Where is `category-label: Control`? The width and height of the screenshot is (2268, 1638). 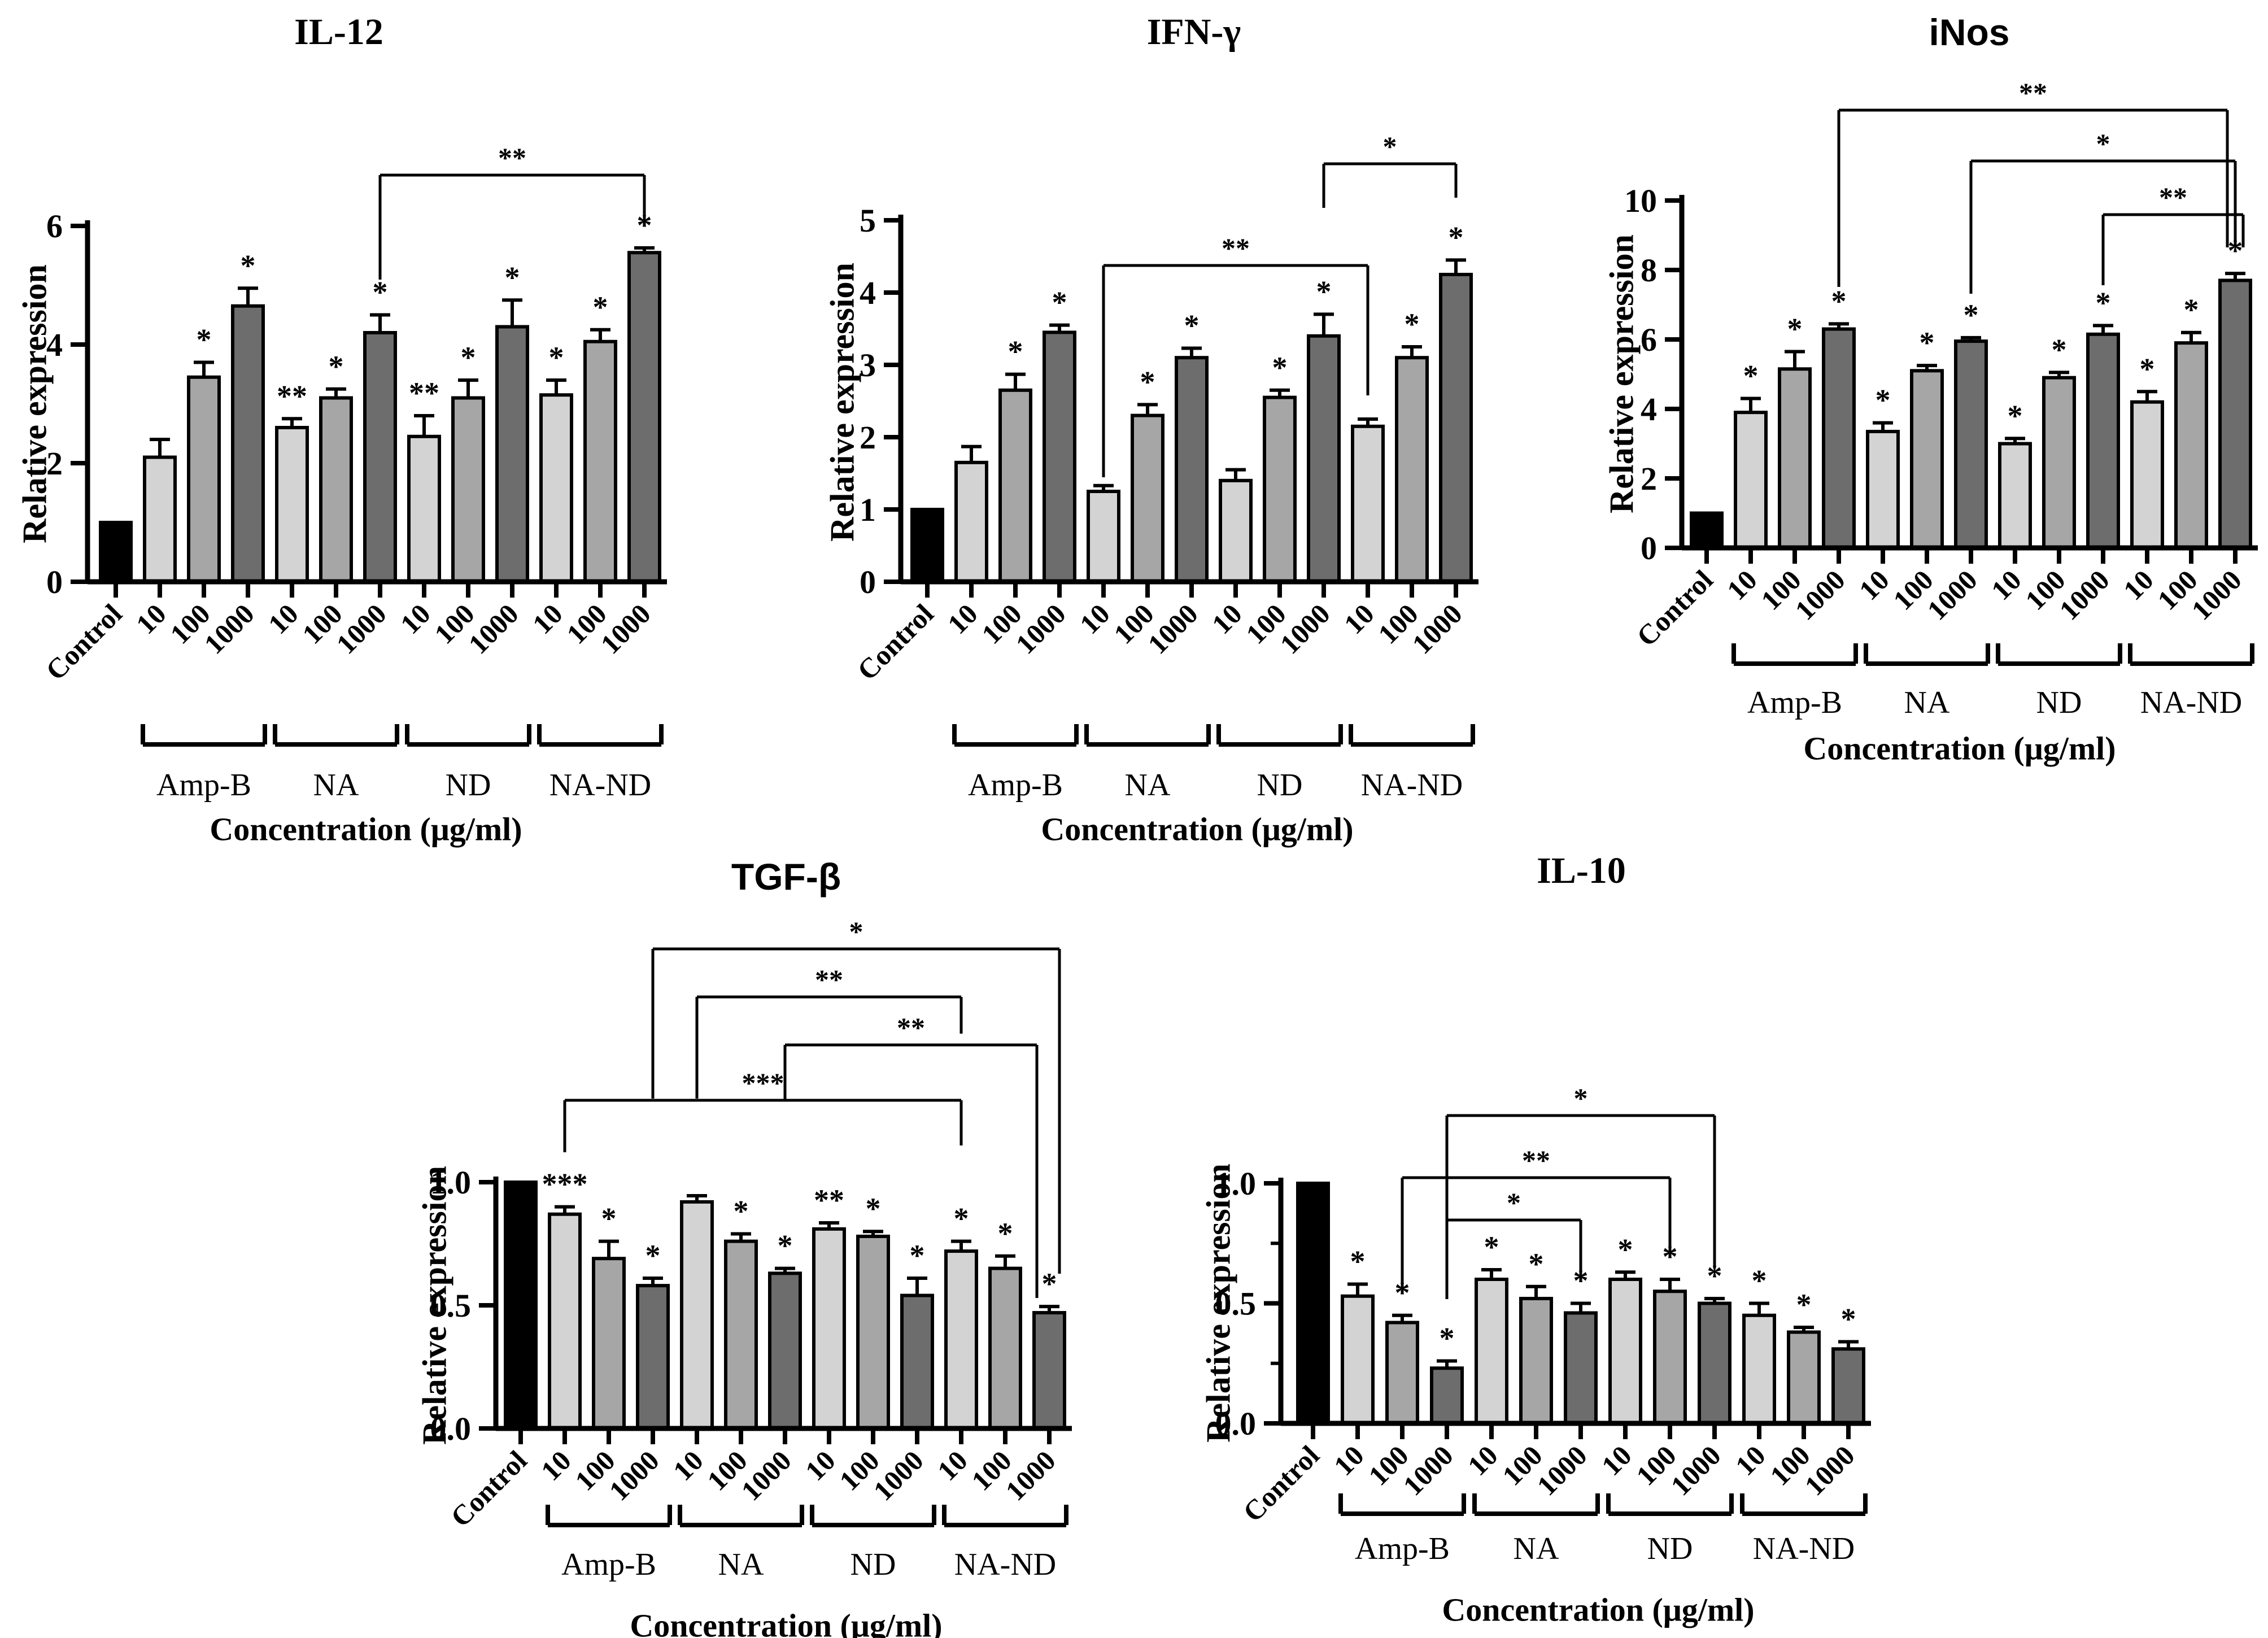
category-label: Control is located at coordinates (488, 1488).